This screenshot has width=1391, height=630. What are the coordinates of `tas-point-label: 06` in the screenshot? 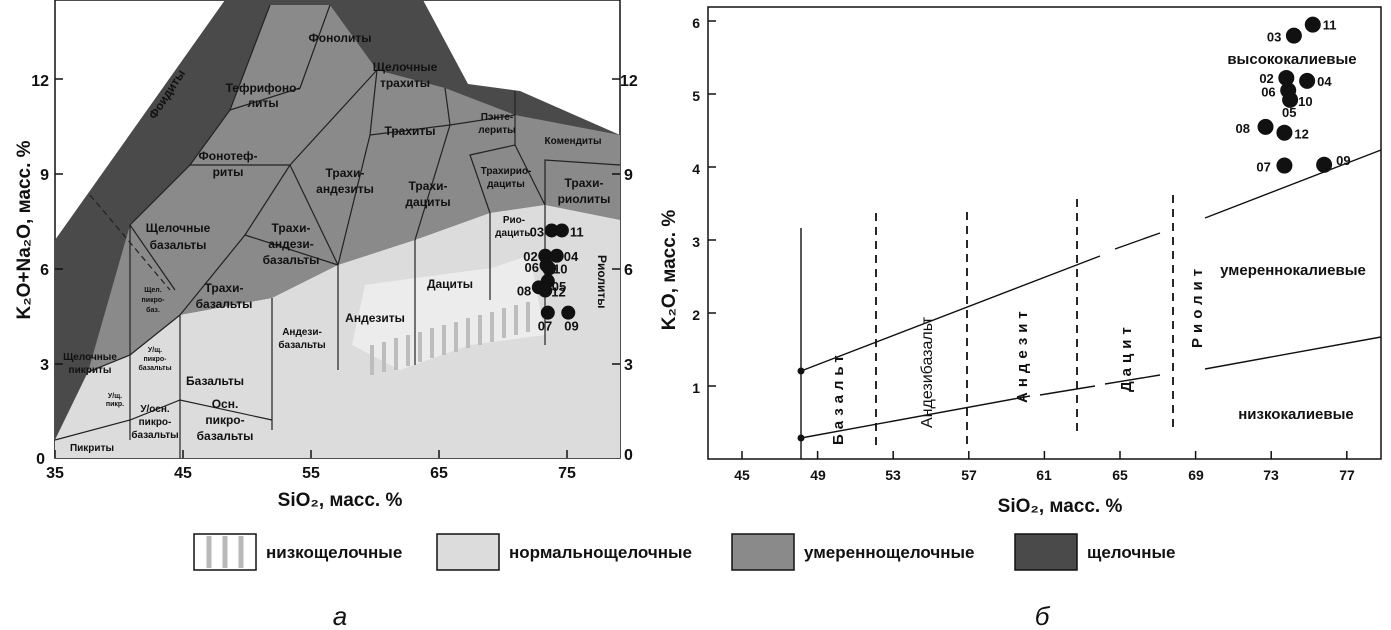 It's located at (532, 267).